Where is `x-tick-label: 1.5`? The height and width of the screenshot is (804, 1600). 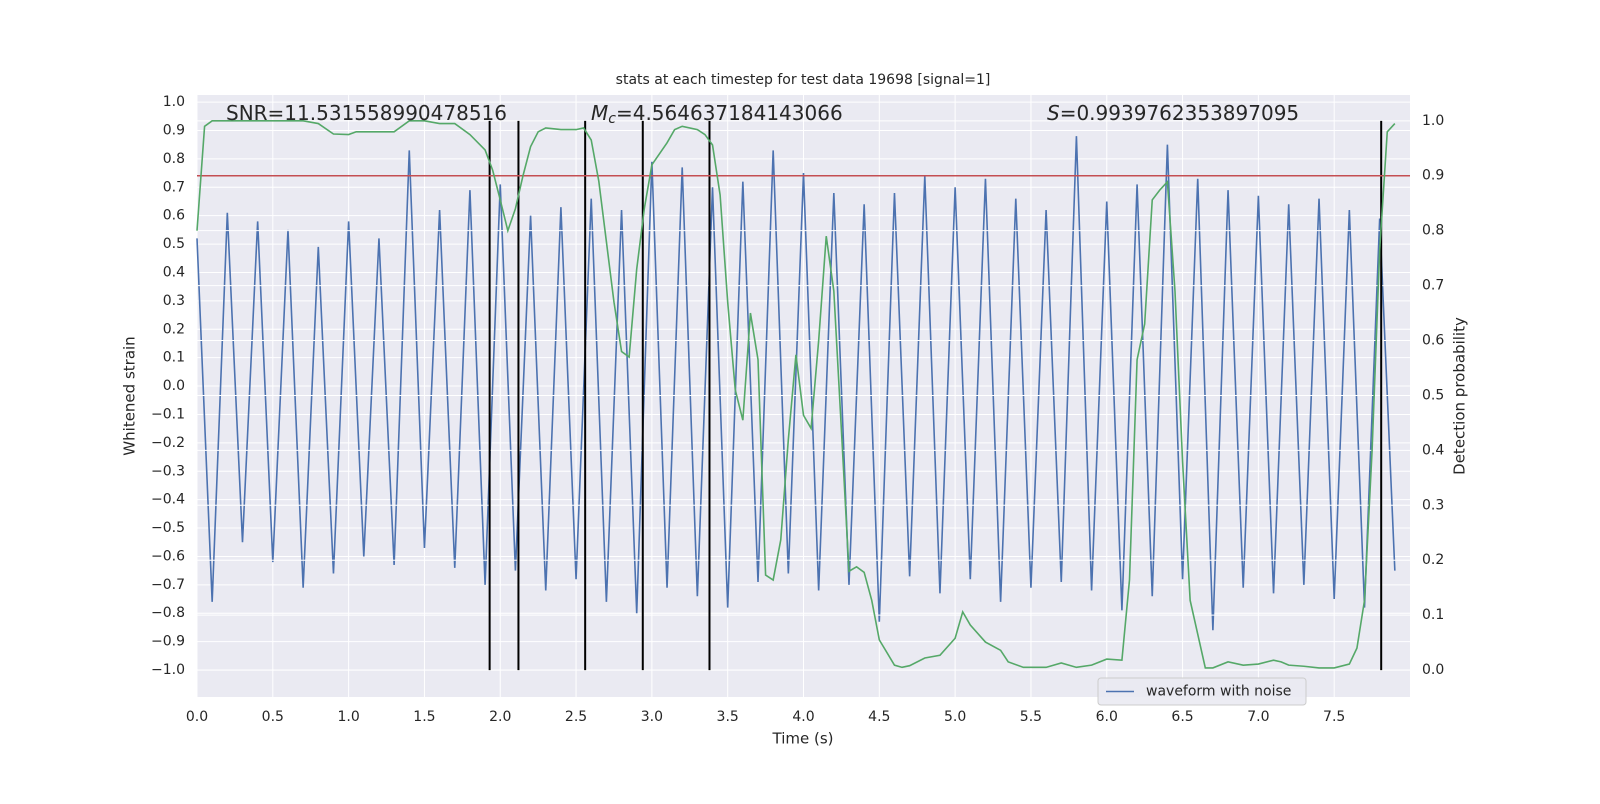
x-tick-label: 1.5 is located at coordinates (424, 717).